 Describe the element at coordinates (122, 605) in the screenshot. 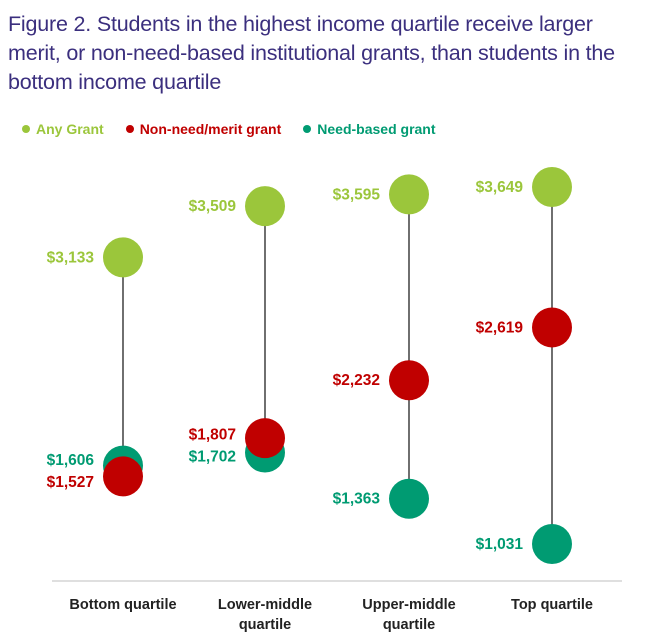

I see `category-label: Bottom quartile` at that location.